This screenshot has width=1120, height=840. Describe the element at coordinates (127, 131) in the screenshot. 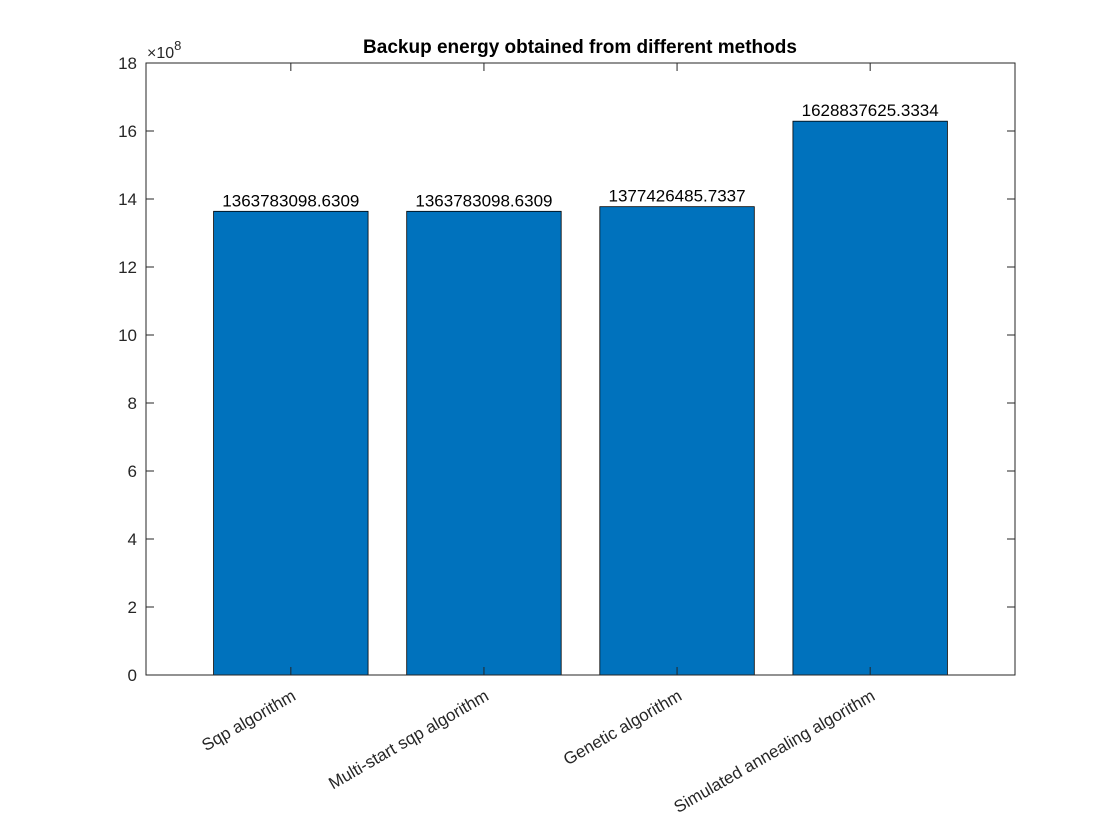

I see `y-tick-label-8: 16` at that location.